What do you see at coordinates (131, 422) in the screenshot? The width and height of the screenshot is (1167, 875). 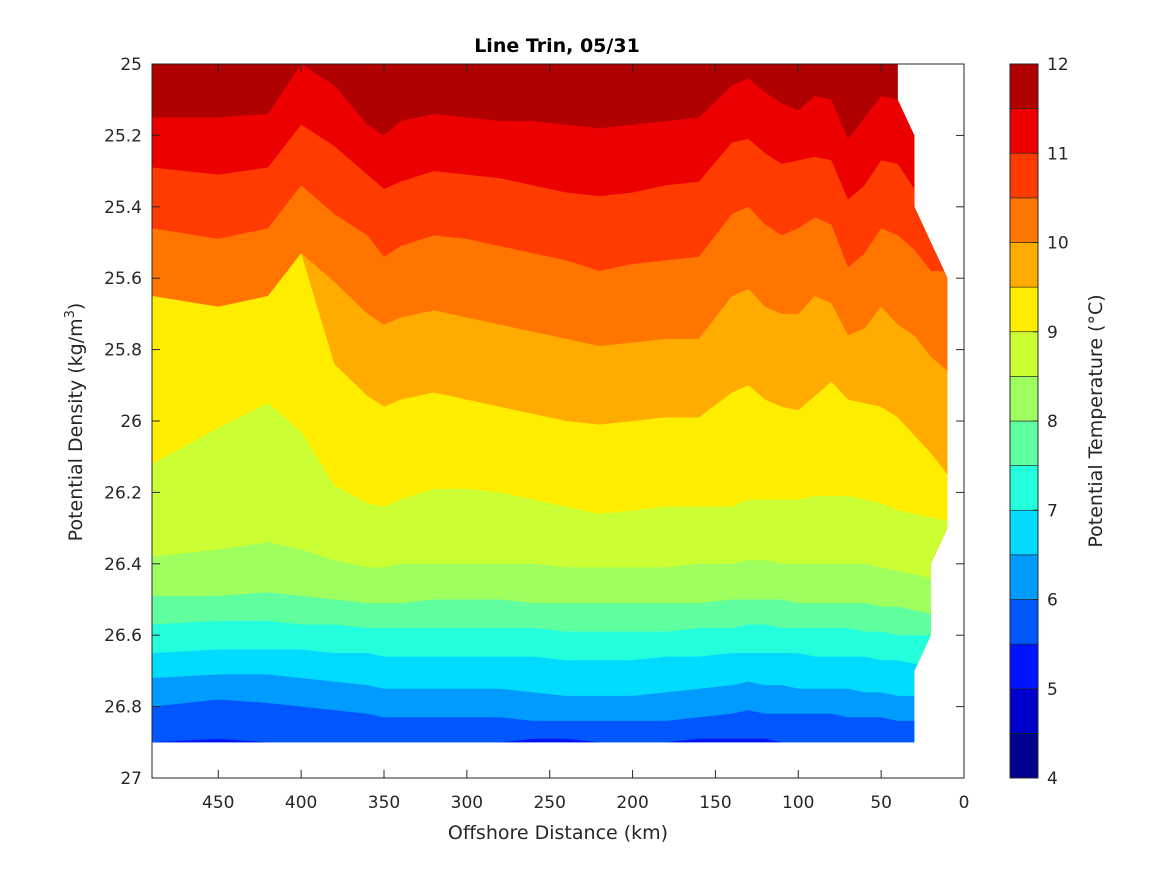 I see `y-tick-label: 26` at bounding box center [131, 422].